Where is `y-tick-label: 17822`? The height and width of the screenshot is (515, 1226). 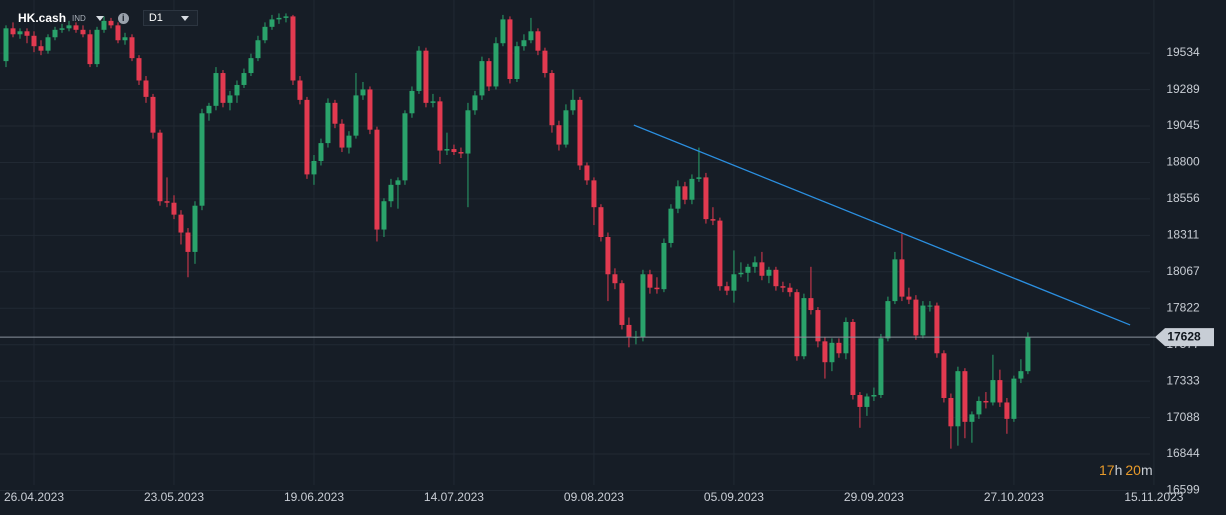
y-tick-label: 17822 is located at coordinates (1183, 307).